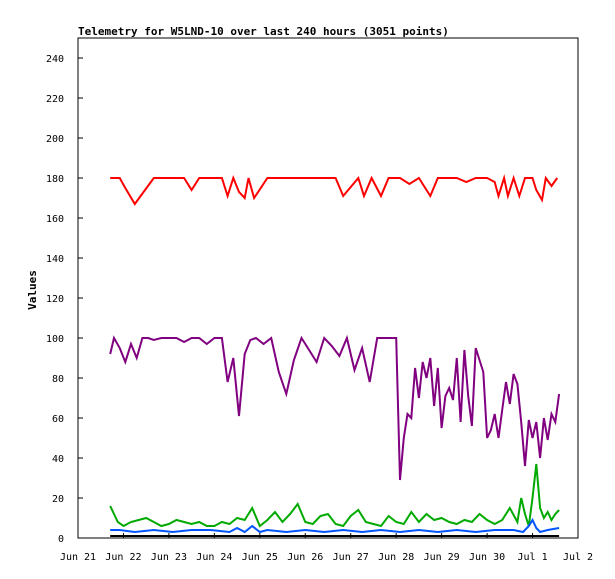 The image size is (615, 579). What do you see at coordinates (351, 557) in the screenshot?
I see `x-tick-label: Jun 27` at bounding box center [351, 557].